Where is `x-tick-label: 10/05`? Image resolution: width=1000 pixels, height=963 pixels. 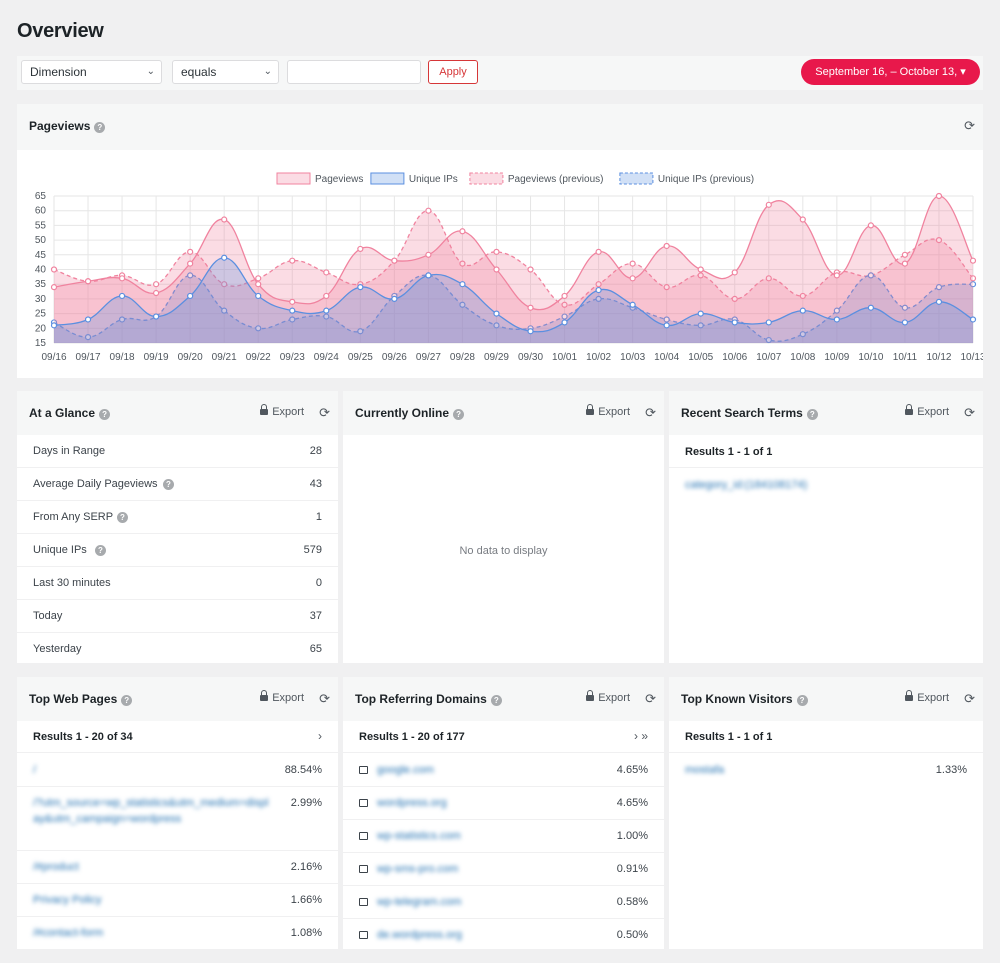 x-tick-label: 10/05 is located at coordinates (700, 357).